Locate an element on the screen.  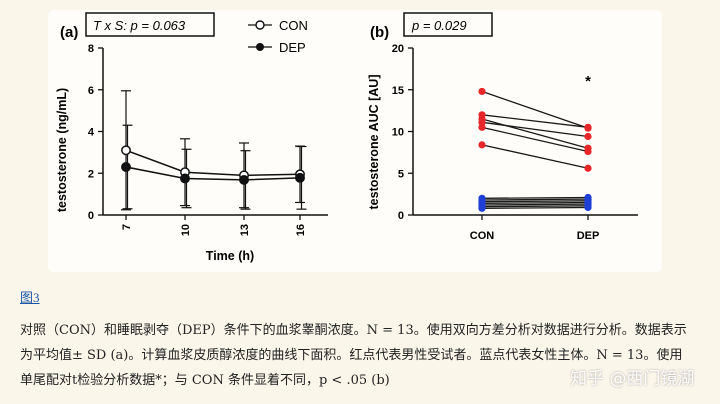
significance-marker: * is located at coordinates (588, 81).